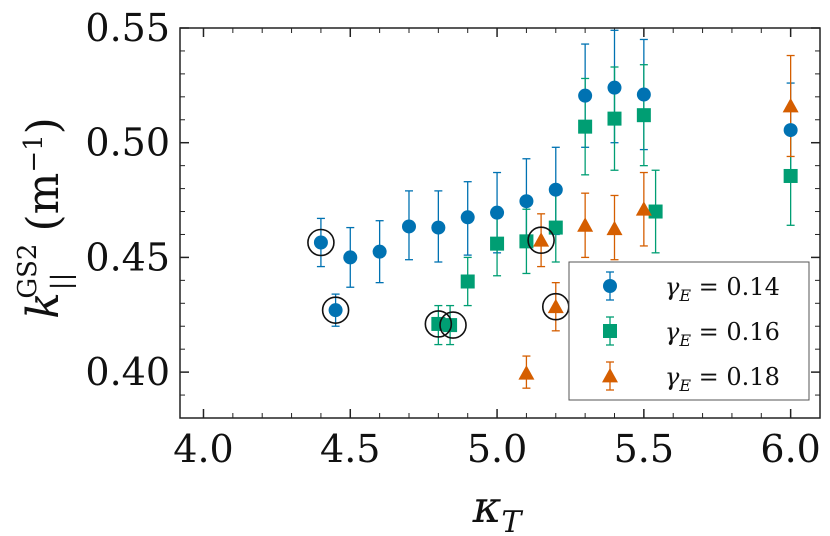 This screenshot has width=830, height=536. Describe the element at coordinates (127, 372) in the screenshot. I see `y-tick-label: 0.40` at that location.